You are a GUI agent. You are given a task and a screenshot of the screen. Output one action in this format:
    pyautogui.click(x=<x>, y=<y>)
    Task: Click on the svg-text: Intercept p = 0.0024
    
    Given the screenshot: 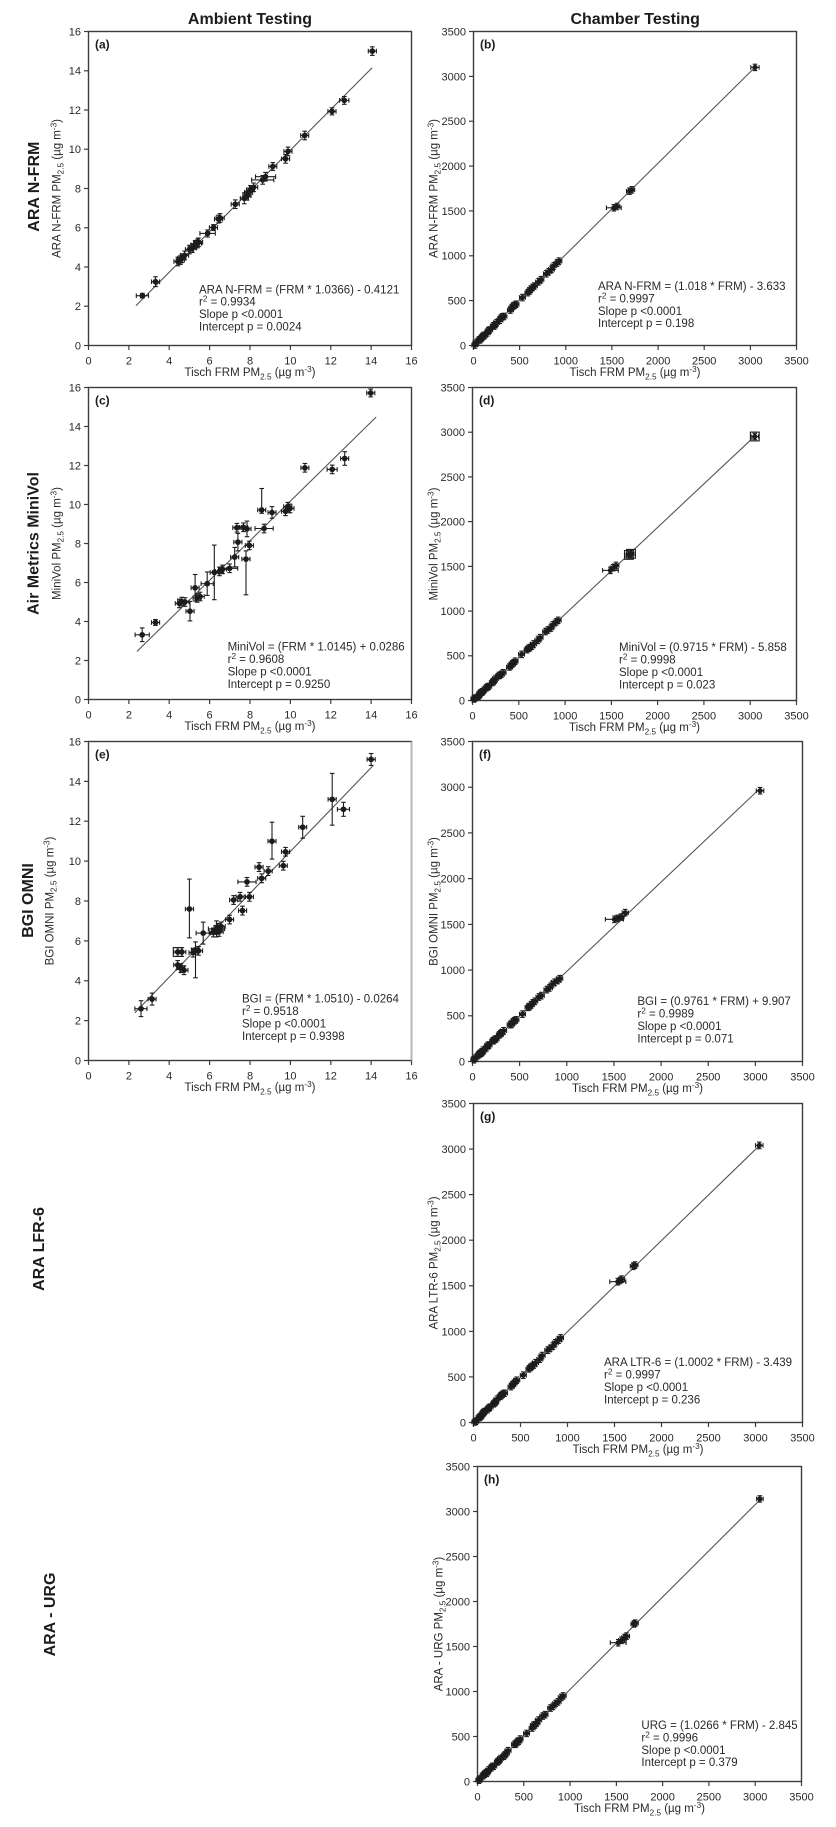 What is the action you would take?
    pyautogui.click(x=250, y=328)
    